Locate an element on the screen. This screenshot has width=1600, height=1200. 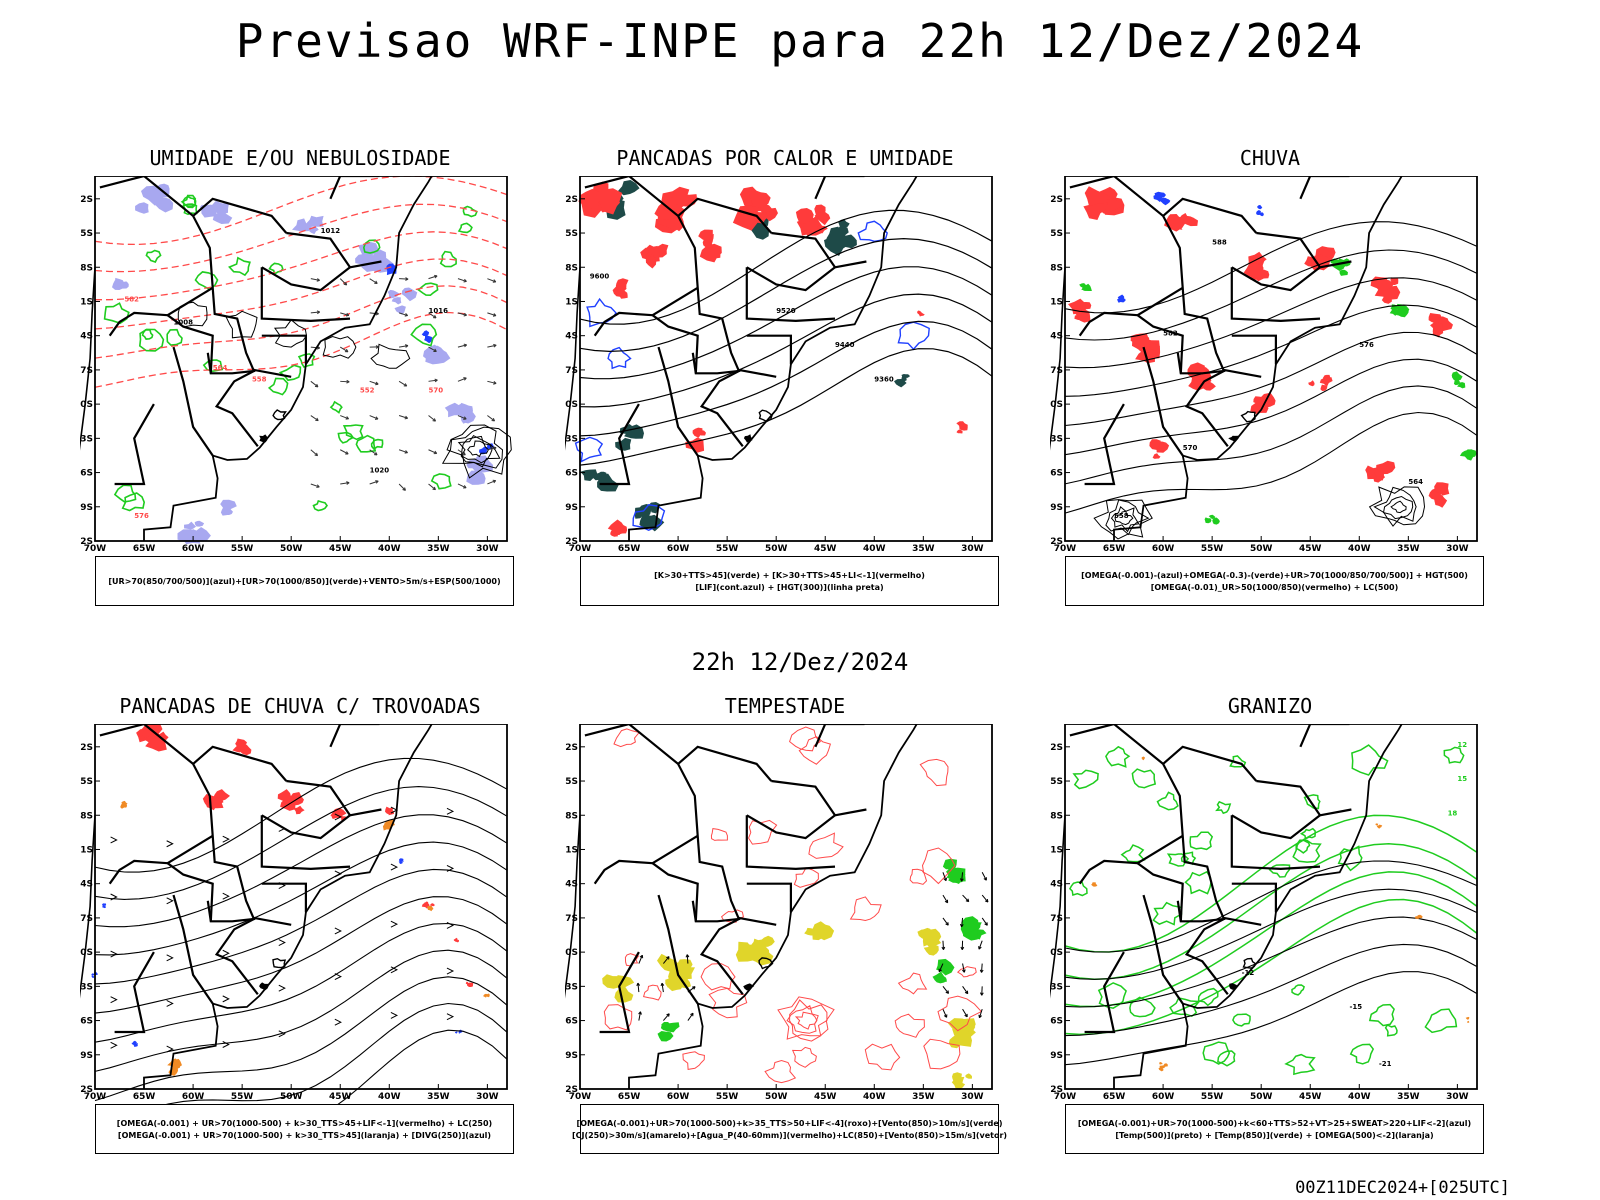
temp-500-contour is located at coordinates (1271, 990).